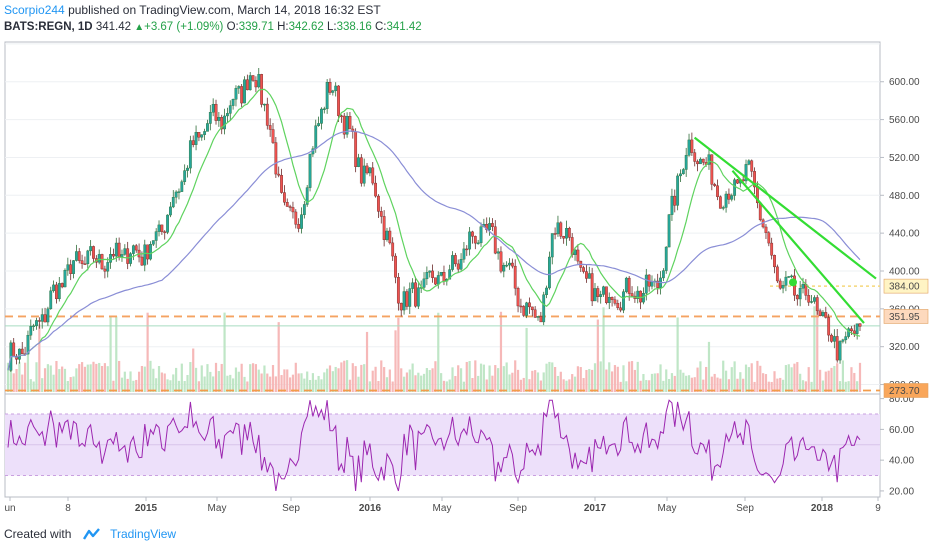 This screenshot has width=932, height=550. Describe the element at coordinates (904, 120) in the screenshot. I see `price-tick-label: 560.00` at that location.